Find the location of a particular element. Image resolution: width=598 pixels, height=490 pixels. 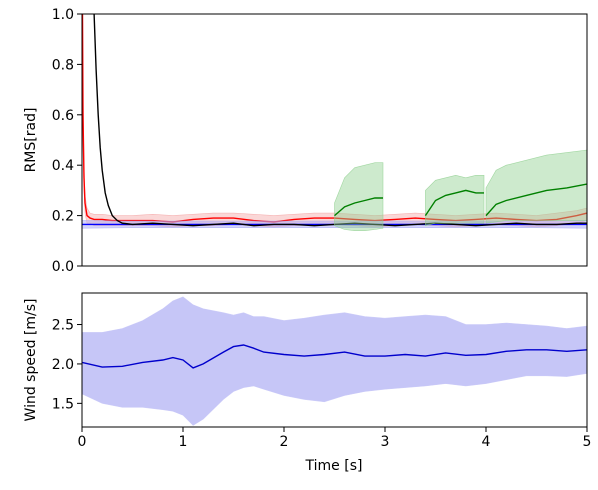

rms-y-tick-label: 0.6 is located at coordinates (63, 116).